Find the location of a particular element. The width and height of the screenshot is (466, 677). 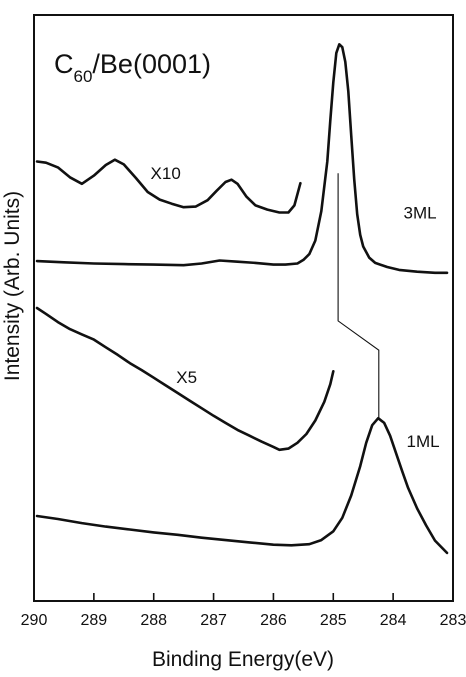

chart-title-rest: /Be(0001) is located at coordinates (151, 64).